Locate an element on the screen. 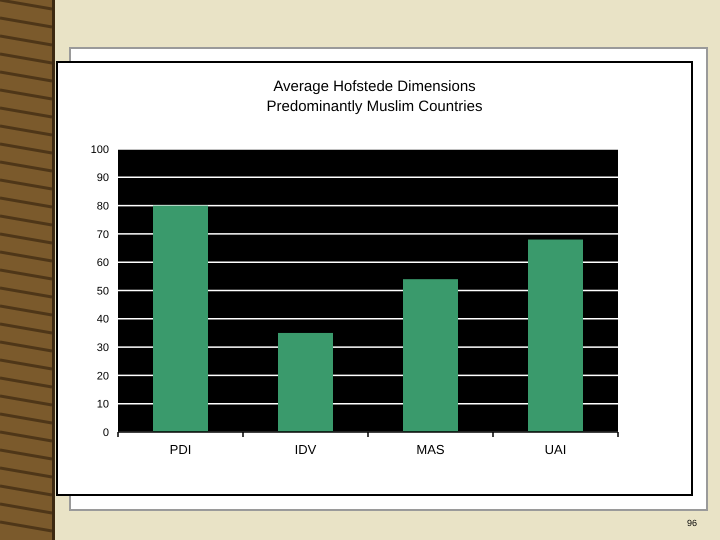 The height and width of the screenshot is (540, 720). y-tick-label: 10 is located at coordinates (102, 404).